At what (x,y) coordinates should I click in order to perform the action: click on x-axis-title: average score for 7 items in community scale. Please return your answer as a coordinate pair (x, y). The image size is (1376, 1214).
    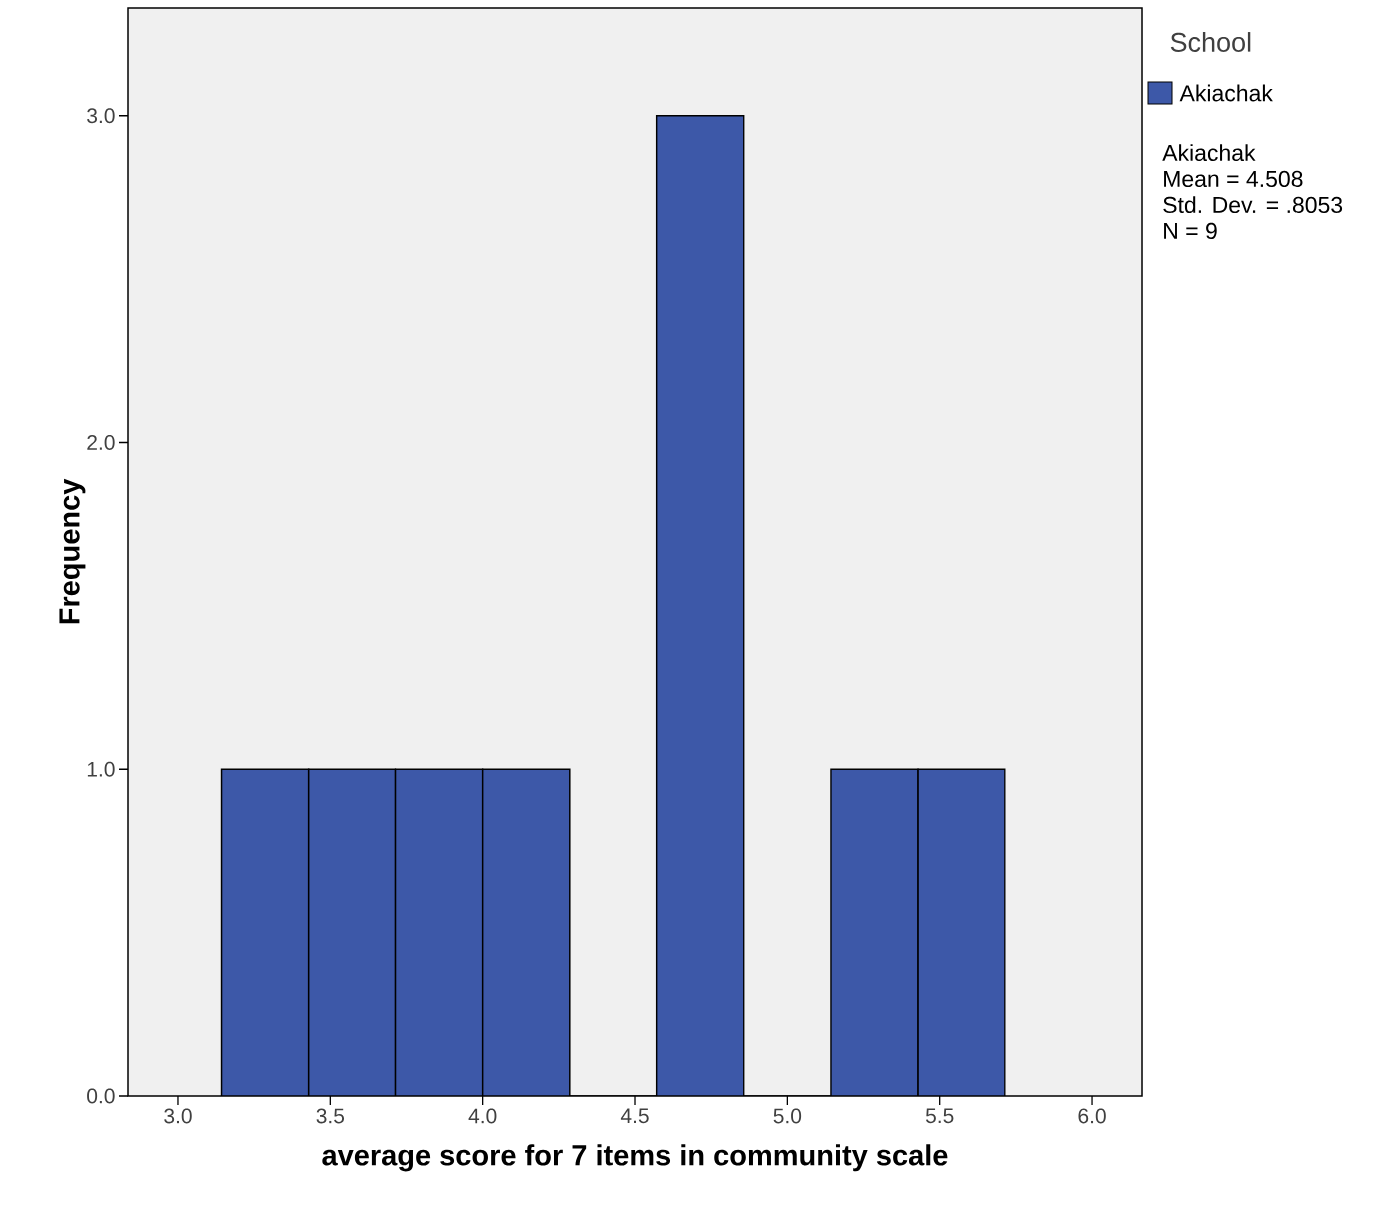
    Looking at the image, I should click on (635, 1158).